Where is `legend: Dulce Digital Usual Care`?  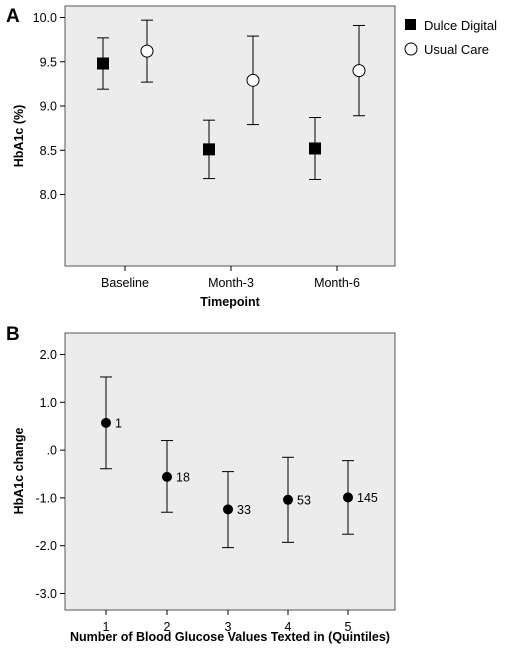 legend: Dulce Digital Usual Care is located at coordinates (450, 37).